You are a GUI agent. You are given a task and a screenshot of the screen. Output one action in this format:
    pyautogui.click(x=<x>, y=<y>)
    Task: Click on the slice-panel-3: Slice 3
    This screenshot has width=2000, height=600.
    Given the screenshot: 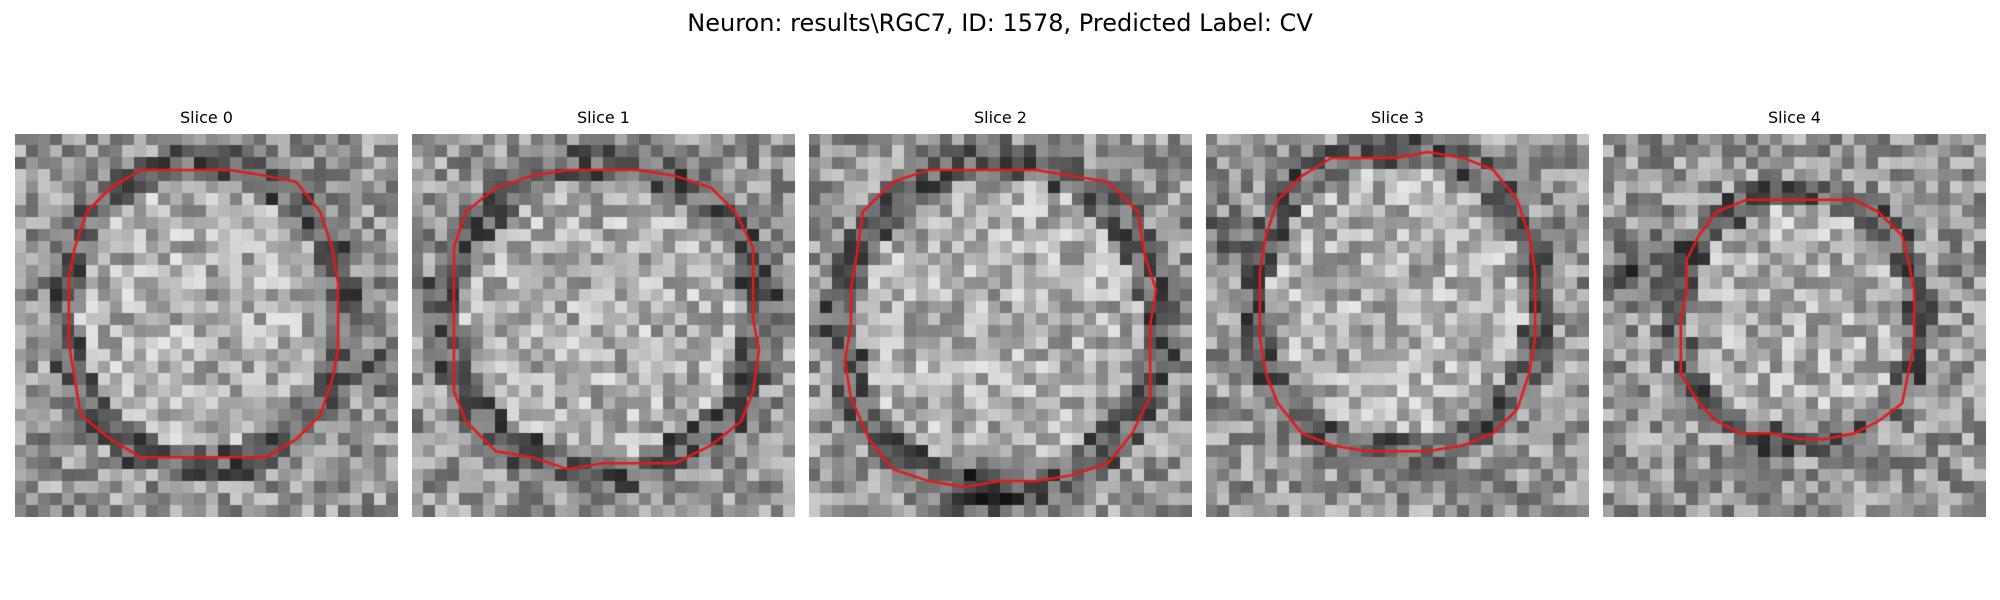 What is the action you would take?
    pyautogui.click(x=1397, y=312)
    